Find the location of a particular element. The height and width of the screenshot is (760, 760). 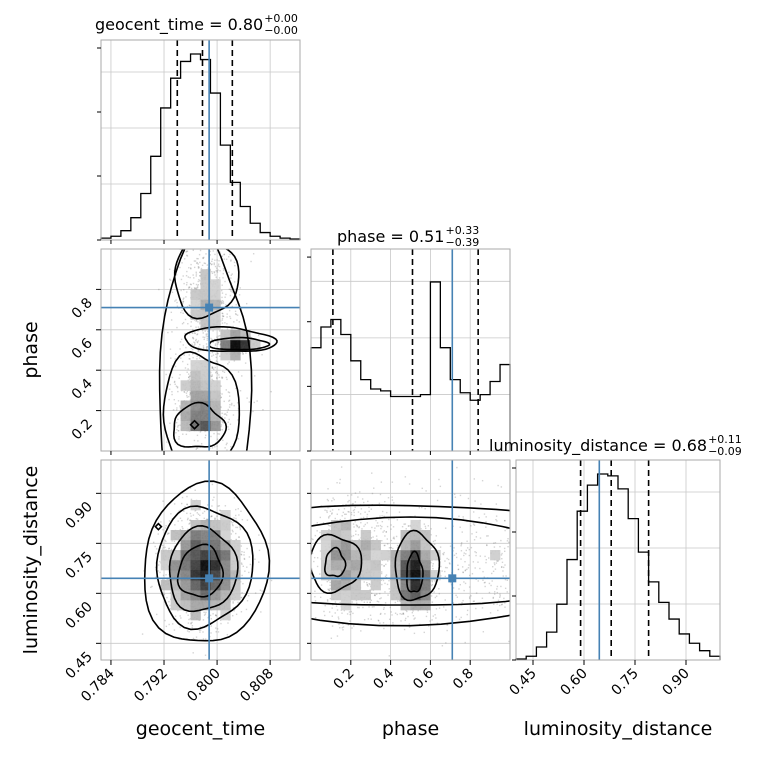

histogram-phase is located at coordinates (410, 366).